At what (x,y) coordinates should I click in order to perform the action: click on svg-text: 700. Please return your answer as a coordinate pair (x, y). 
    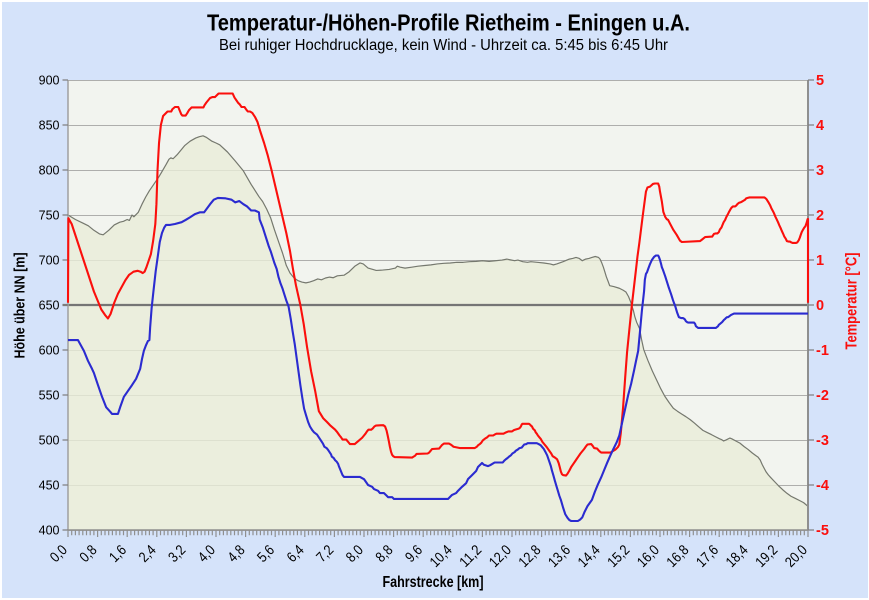
    Looking at the image, I should click on (49, 261).